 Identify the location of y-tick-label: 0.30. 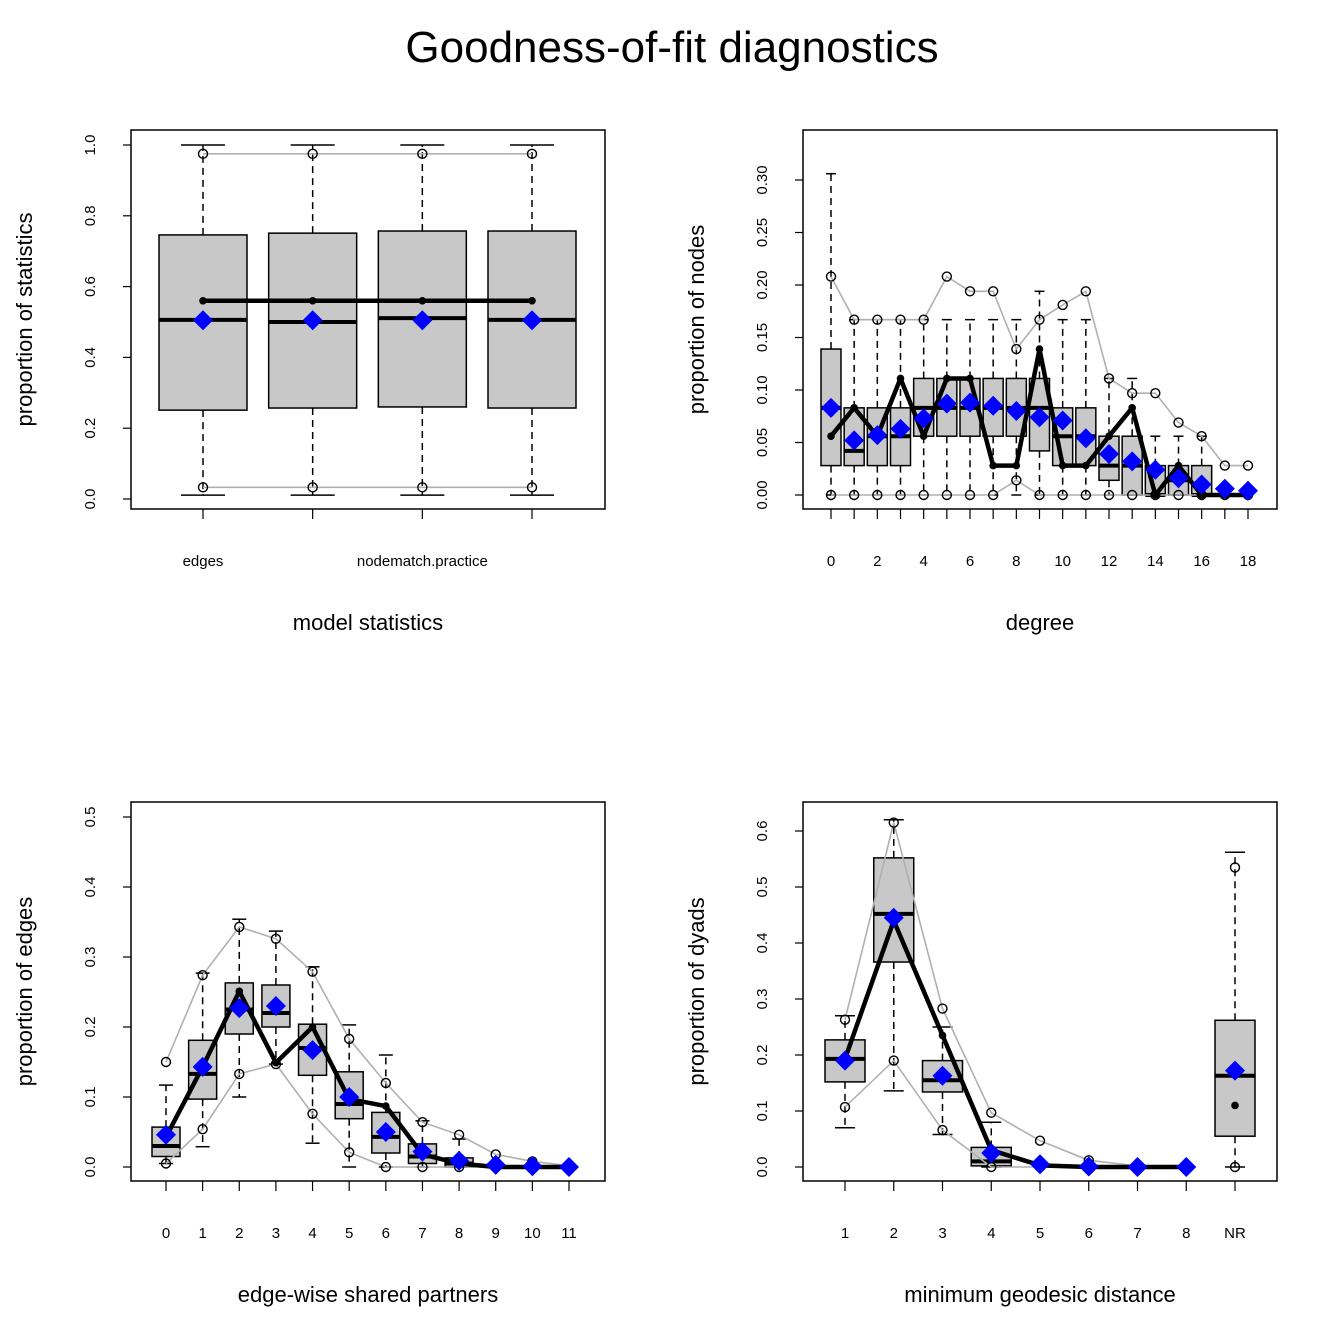
(762, 179).